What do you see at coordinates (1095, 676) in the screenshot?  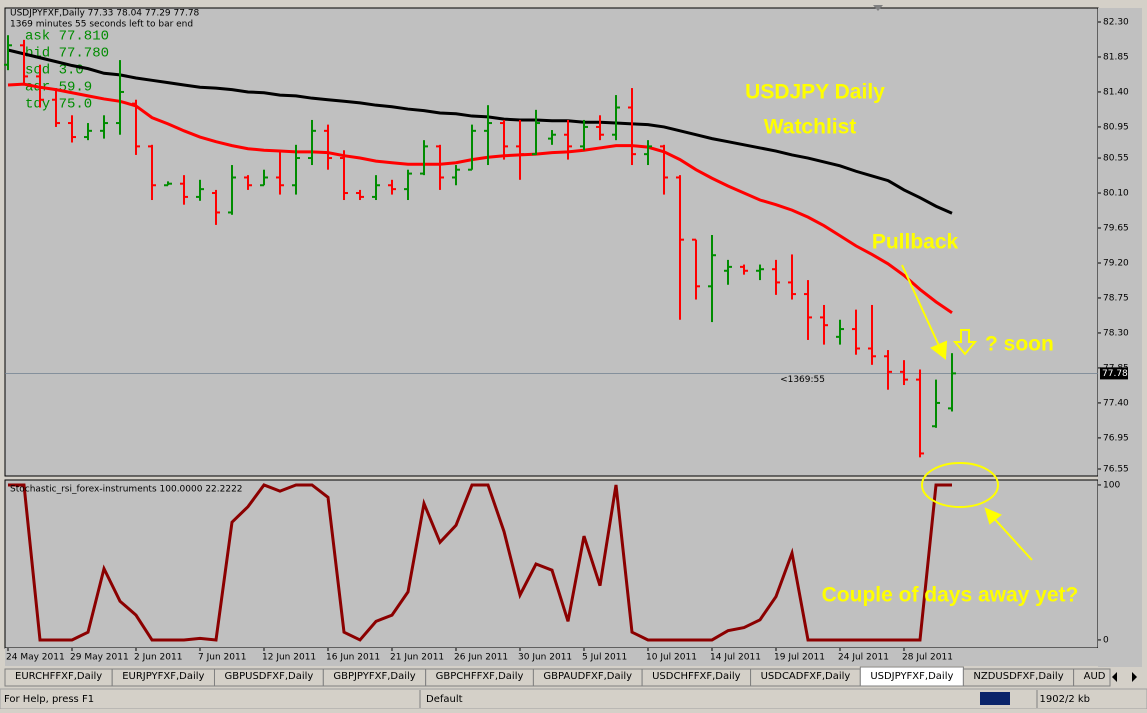 I see `tab-label: AUD` at bounding box center [1095, 676].